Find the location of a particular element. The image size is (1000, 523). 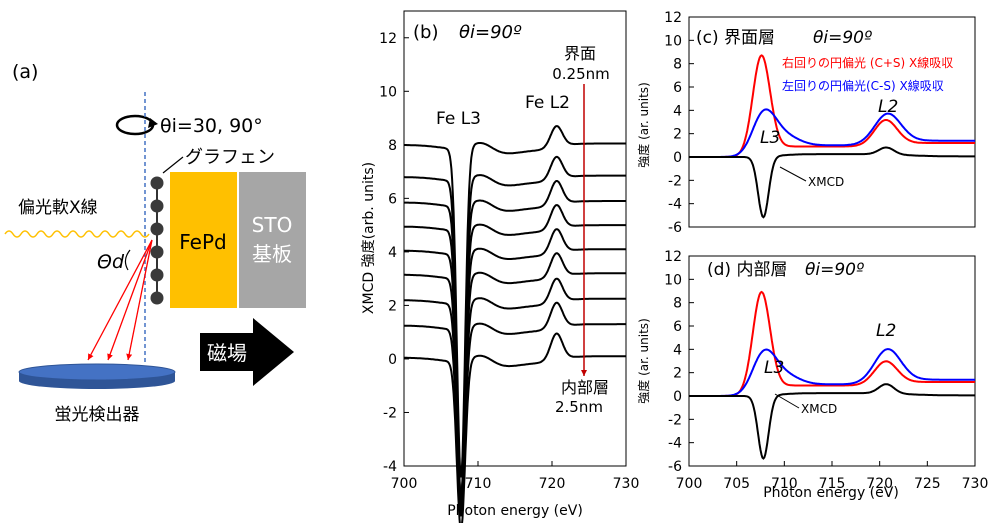

panel-d-xmcd-label: XMCD is located at coordinates (819, 409).